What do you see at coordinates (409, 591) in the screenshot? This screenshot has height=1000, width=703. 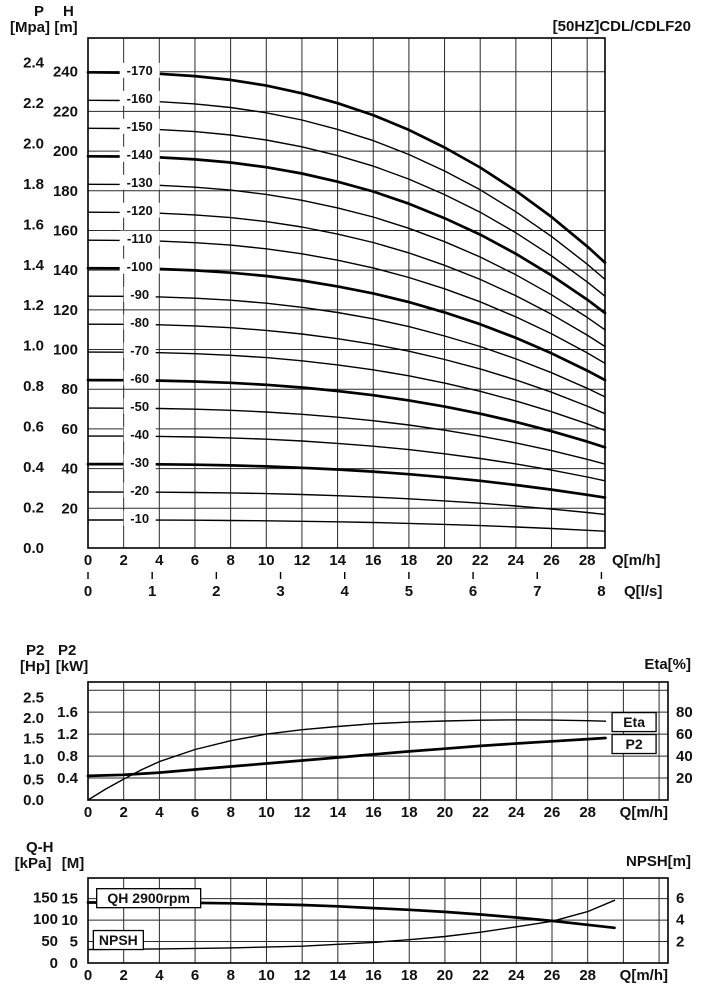 I see `svg-text: 5` at bounding box center [409, 591].